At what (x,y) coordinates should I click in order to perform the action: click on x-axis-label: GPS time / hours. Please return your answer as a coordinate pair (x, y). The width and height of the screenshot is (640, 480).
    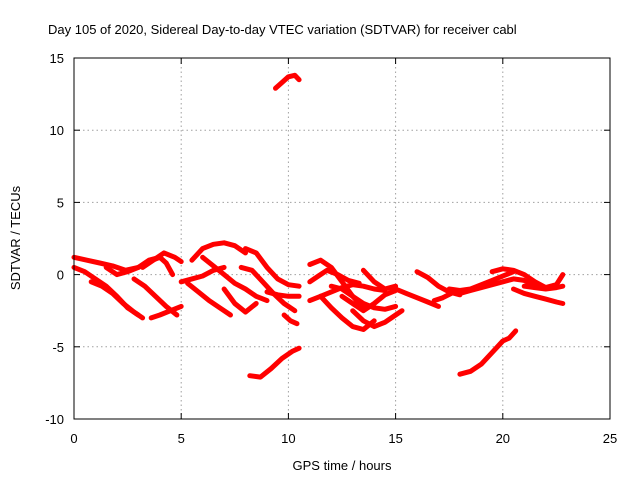
    Looking at the image, I should click on (342, 465).